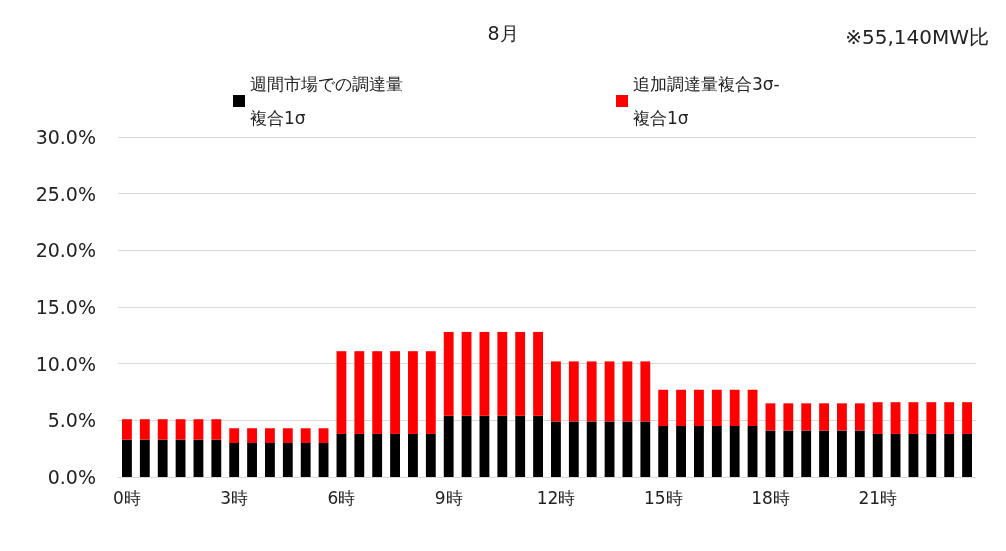 The width and height of the screenshot is (1006, 551). I want to click on y-tick-label: 20.0%, so click(65, 250).